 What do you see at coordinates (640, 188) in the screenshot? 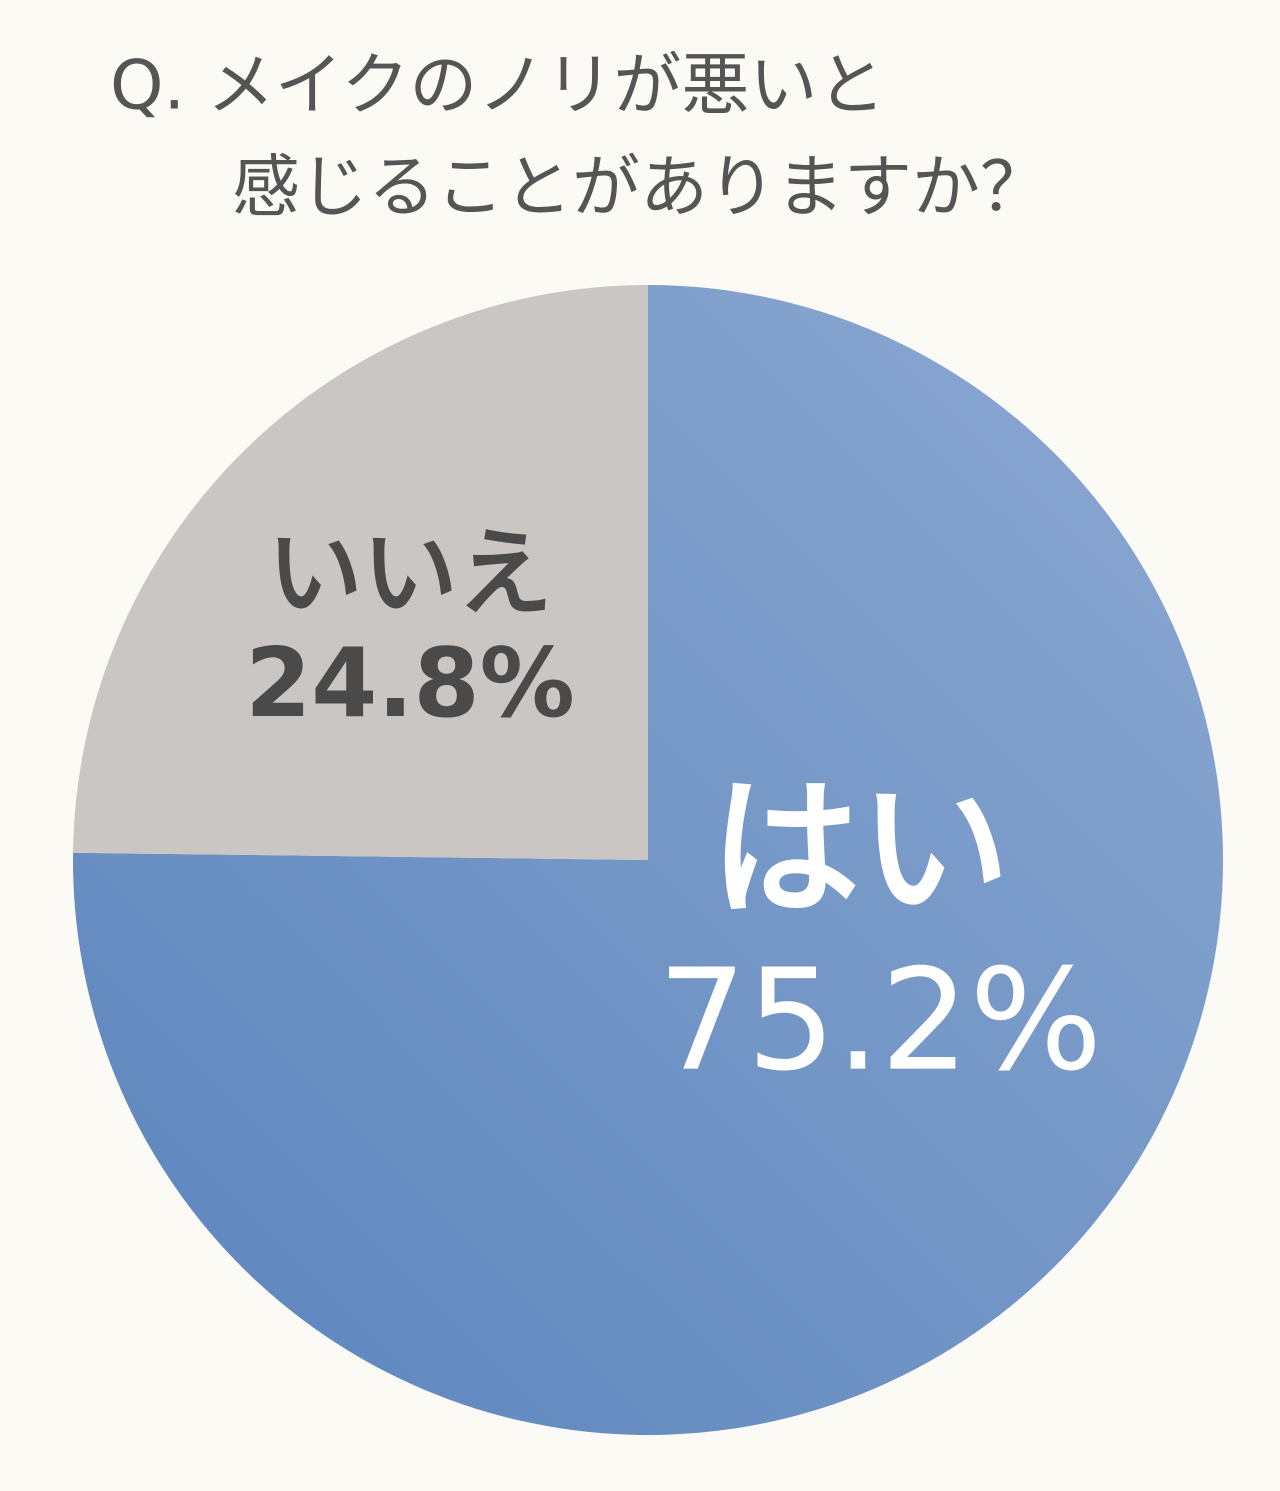
I see `chart-title: 感じることがありますか？` at bounding box center [640, 188].